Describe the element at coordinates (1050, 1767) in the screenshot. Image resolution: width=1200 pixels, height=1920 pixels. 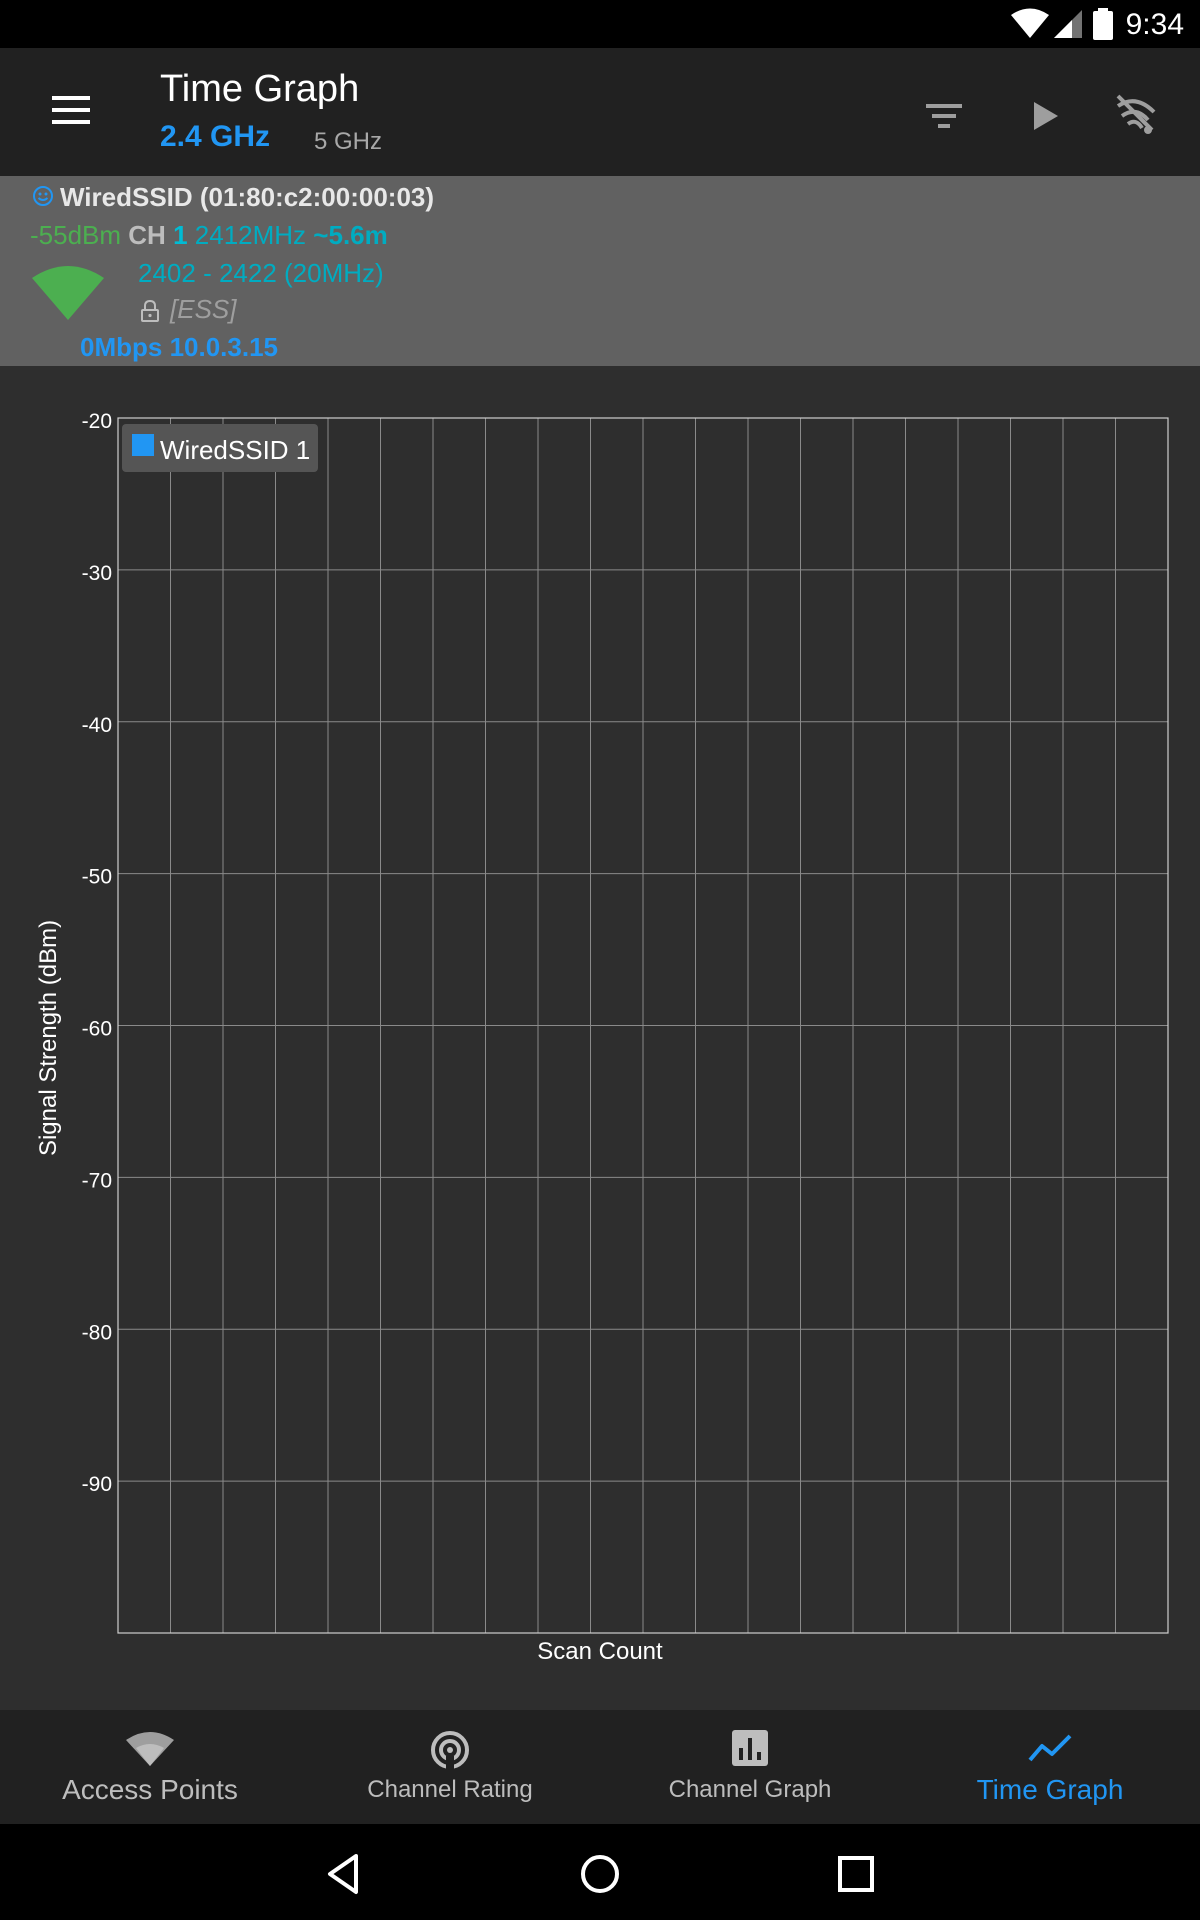
I see `nav-time-graph: Time Graph` at that location.